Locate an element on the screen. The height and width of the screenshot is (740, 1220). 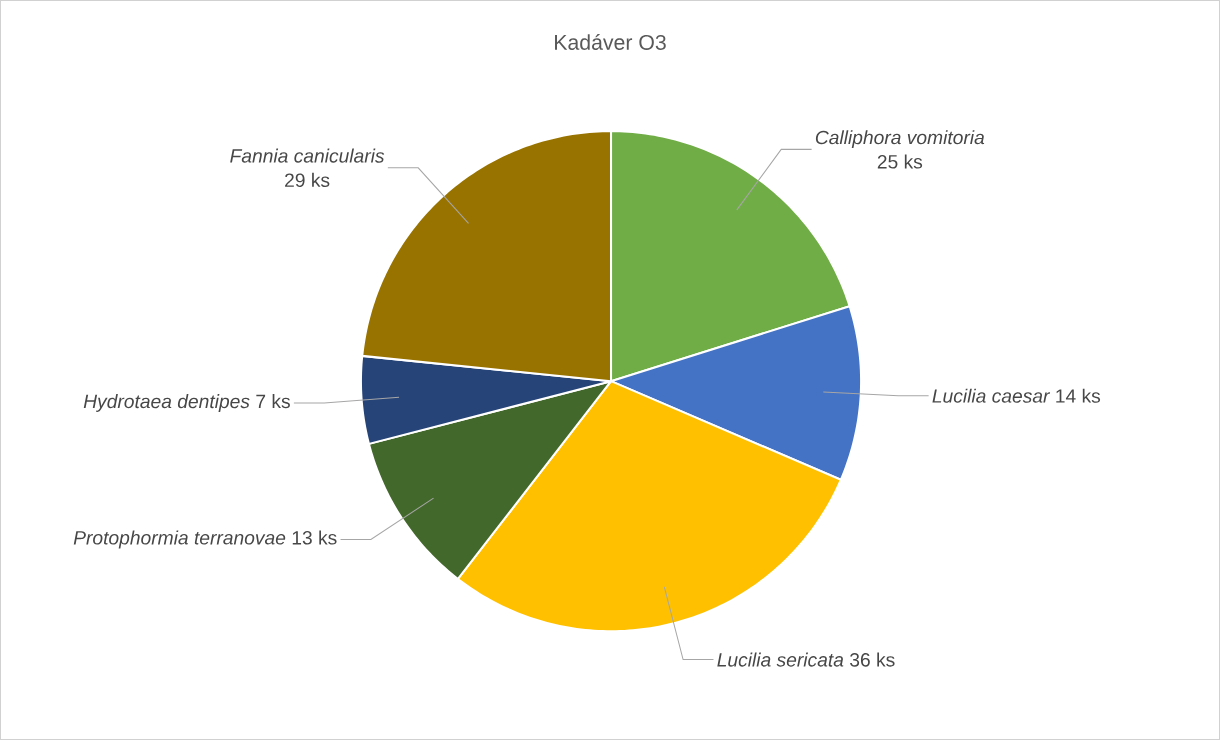
slice-label: Protophormia terranovae is located at coordinates (179, 539).